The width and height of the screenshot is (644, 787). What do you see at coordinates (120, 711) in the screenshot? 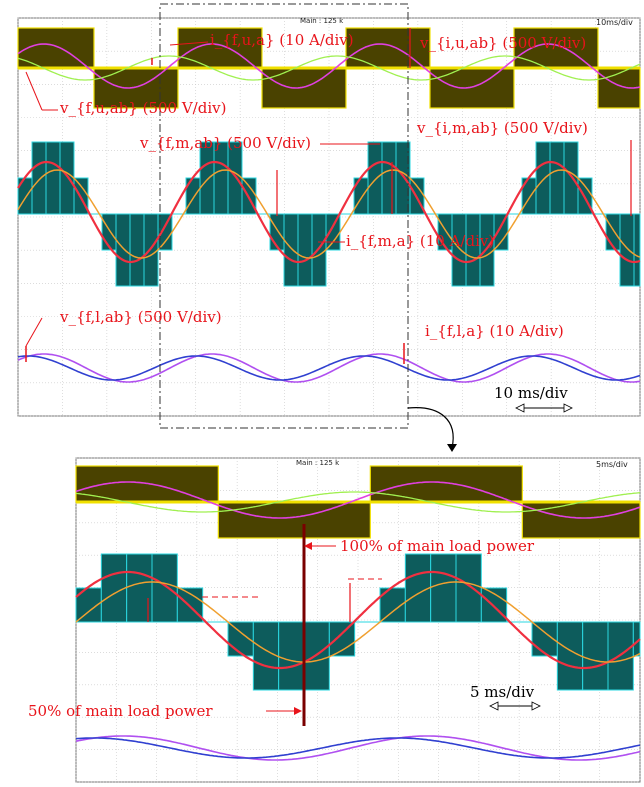
I see `label-50-percent-load: 50% of main load power` at bounding box center [120, 711].